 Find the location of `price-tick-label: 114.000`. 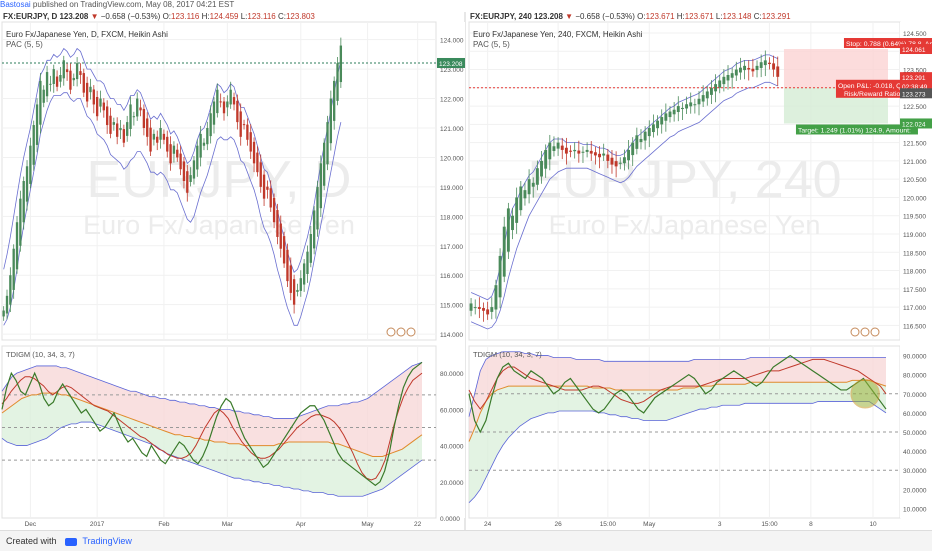

price-tick-label: 114.000 is located at coordinates (451, 335).